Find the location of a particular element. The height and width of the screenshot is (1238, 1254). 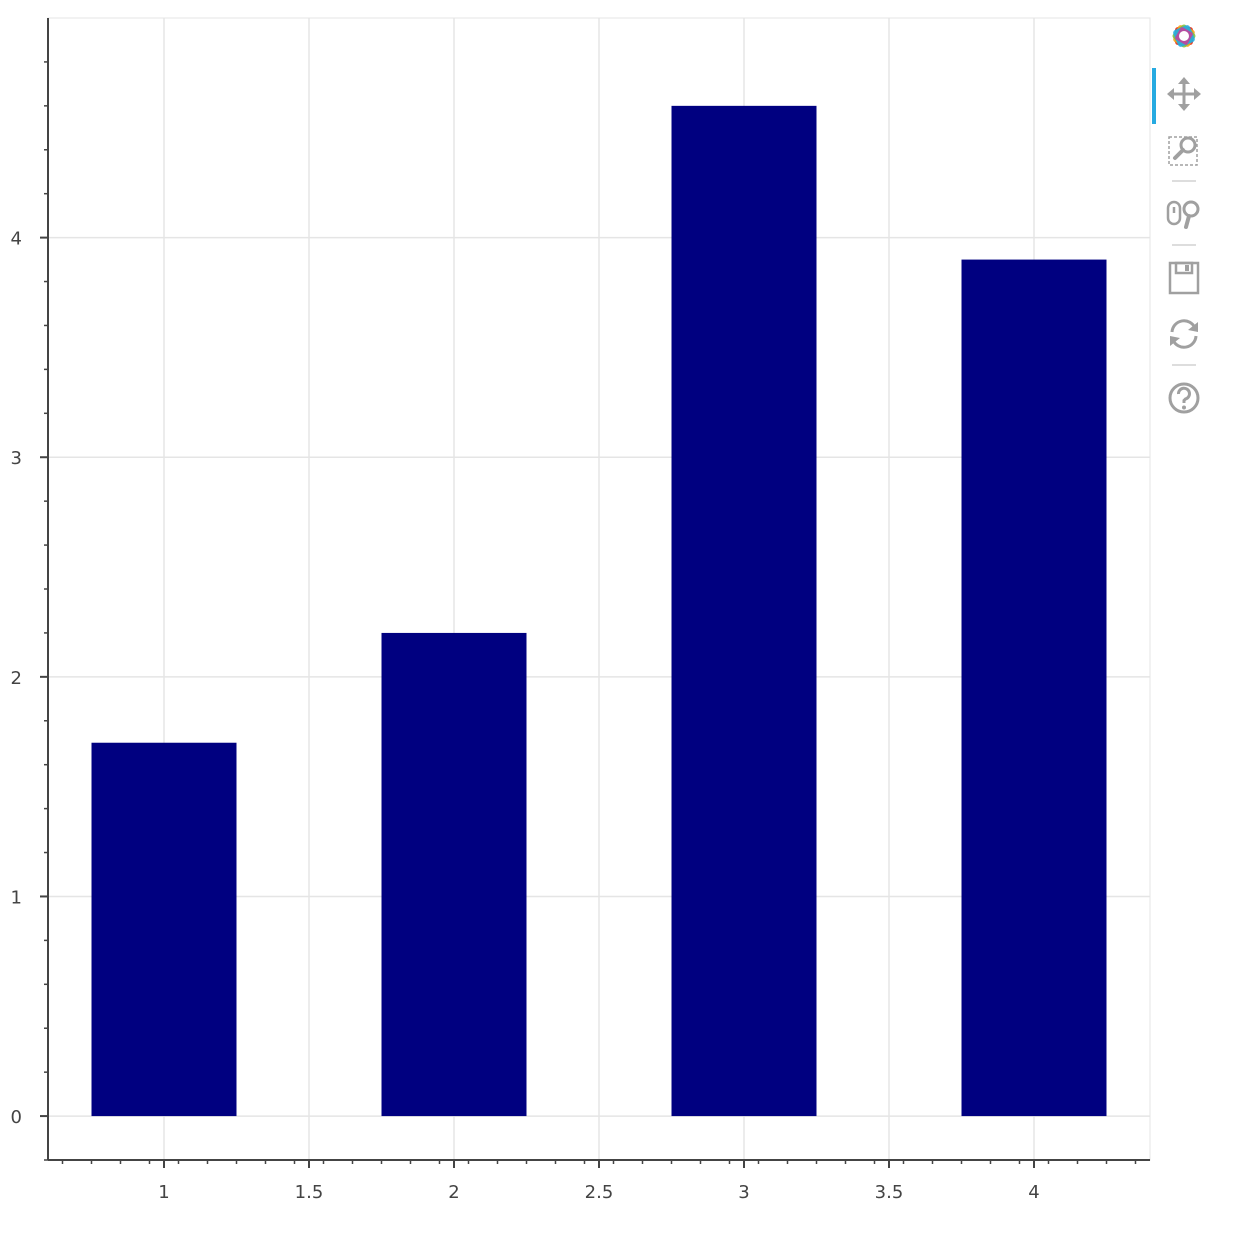

reset-icon is located at coordinates (1184, 334).